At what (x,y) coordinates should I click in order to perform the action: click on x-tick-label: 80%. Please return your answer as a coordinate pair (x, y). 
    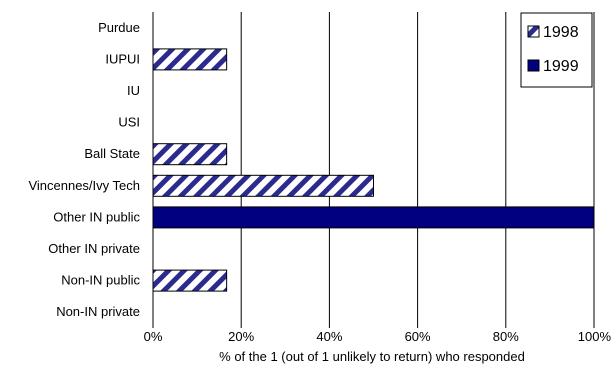
    Looking at the image, I should click on (506, 336).